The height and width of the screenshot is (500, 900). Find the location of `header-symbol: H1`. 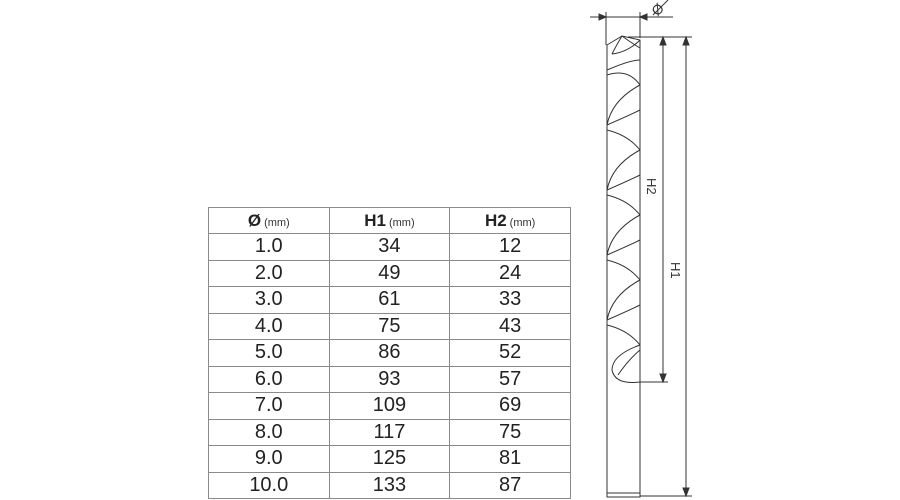

header-symbol: H1 is located at coordinates (375, 220).